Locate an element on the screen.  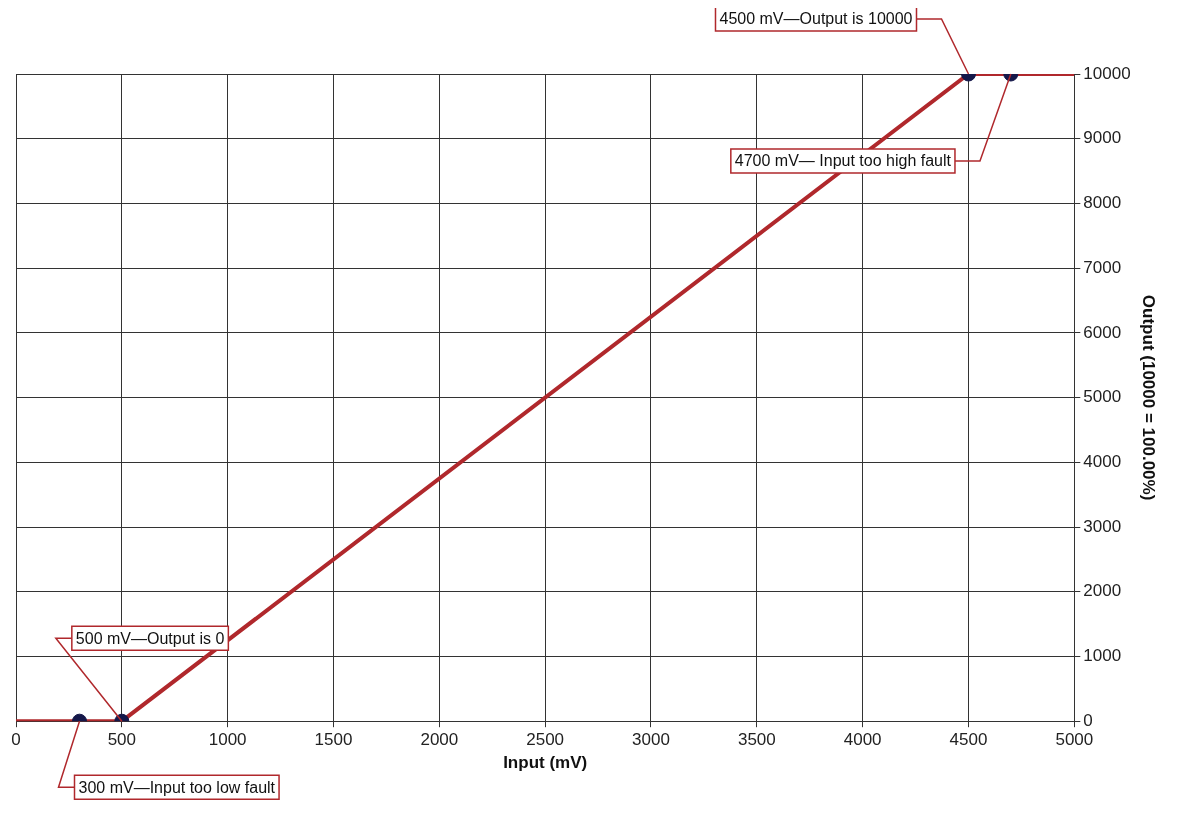
x-tick-label: 1000 is located at coordinates (227, 740).